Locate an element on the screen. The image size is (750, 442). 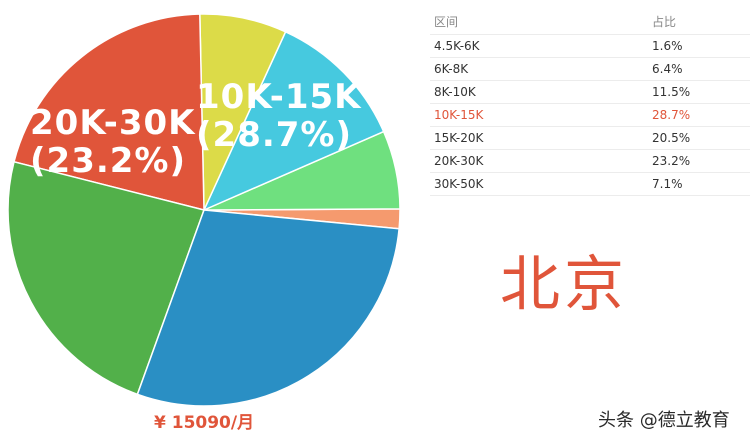
cell-share: 23.2% is located at coordinates (699, 161).